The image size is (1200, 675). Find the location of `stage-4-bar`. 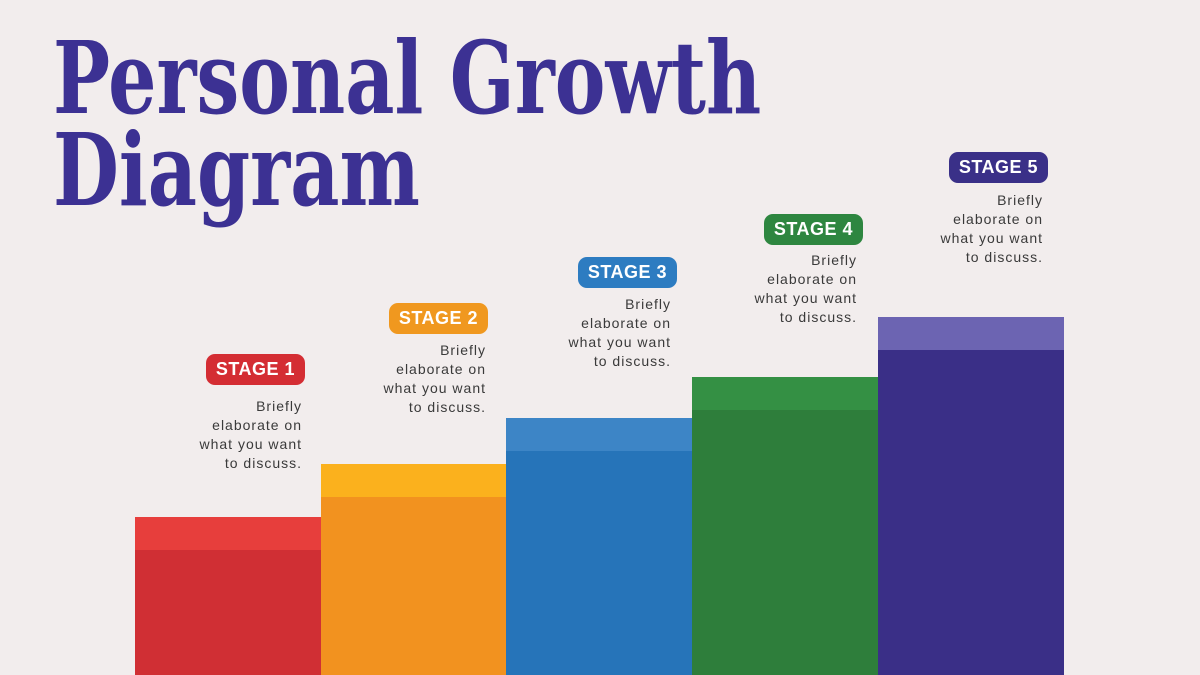

stage-4-bar is located at coordinates (785, 526).